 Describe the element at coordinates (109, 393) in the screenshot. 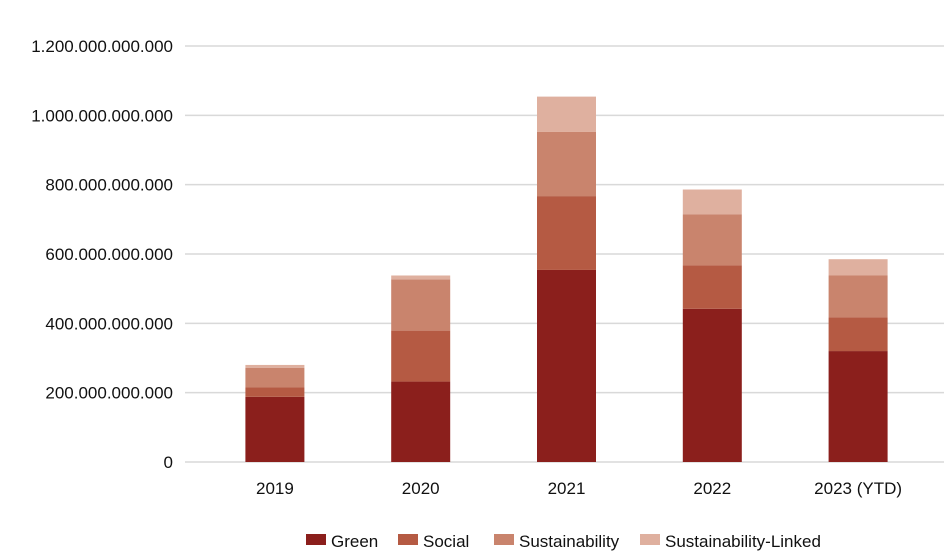

I see `y-tick-label: 200.000.000.000` at that location.